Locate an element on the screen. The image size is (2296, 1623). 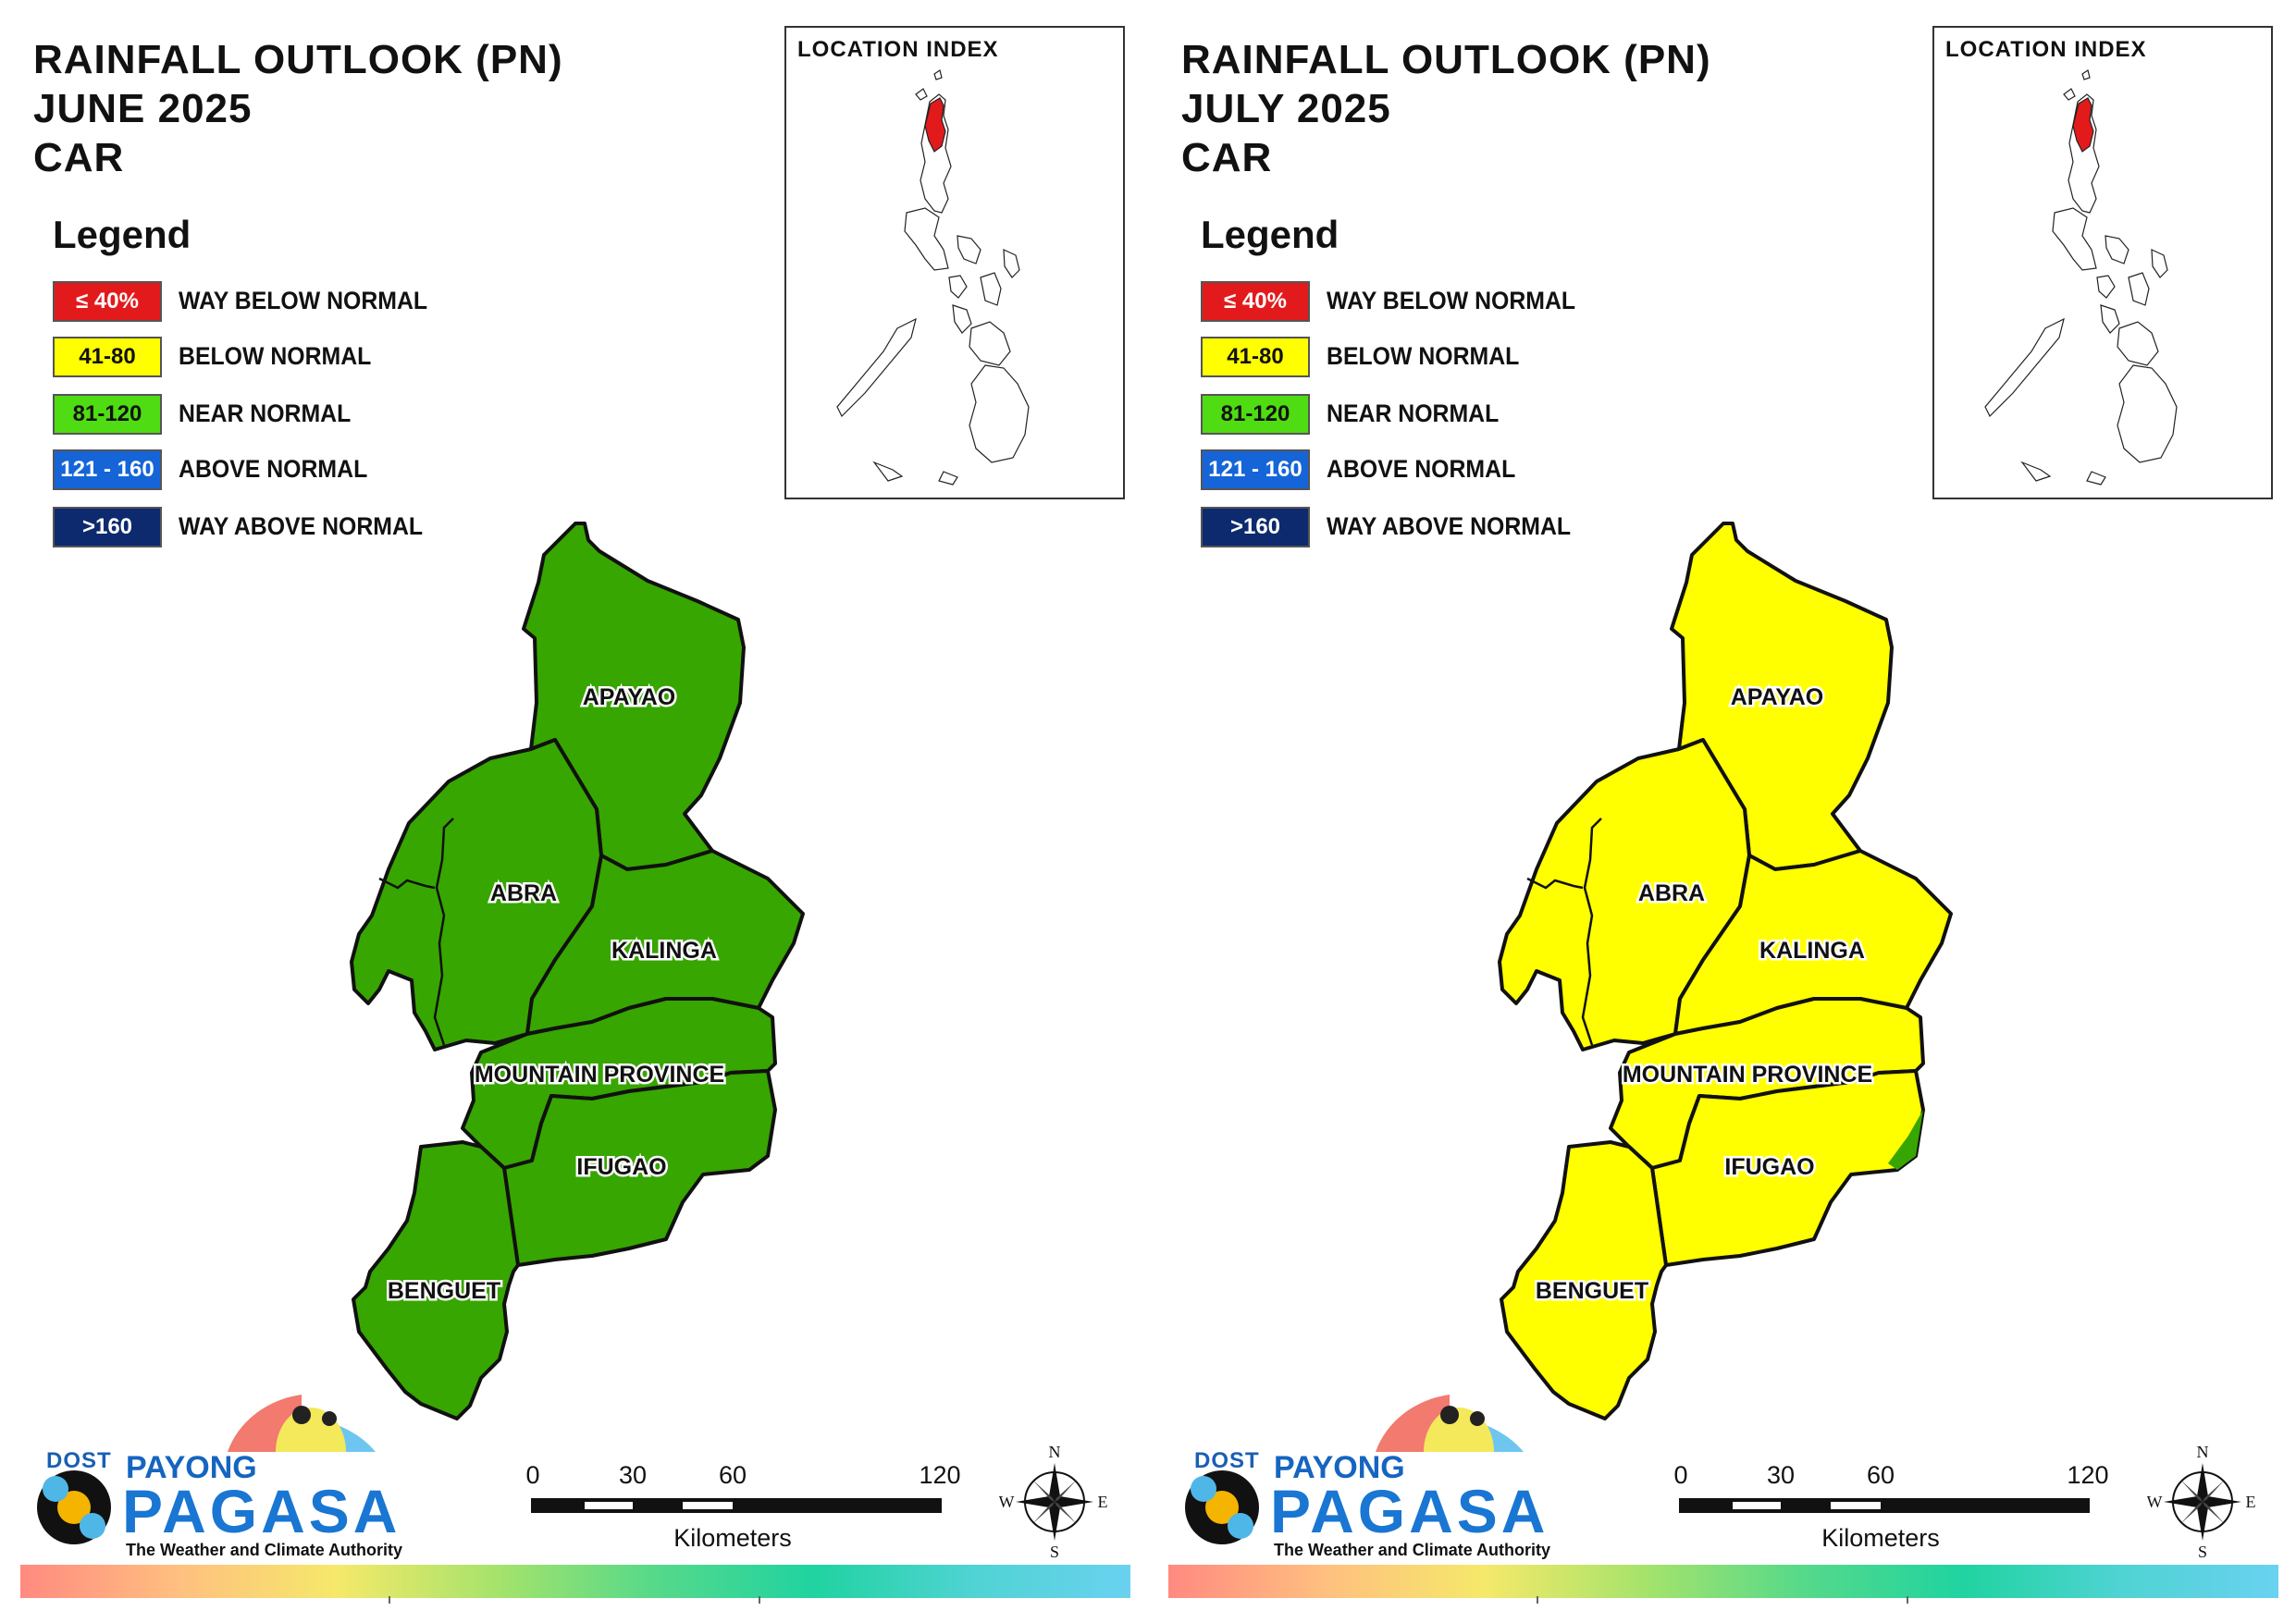
title-line-2: JUNE 2025 is located at coordinates (143, 108).